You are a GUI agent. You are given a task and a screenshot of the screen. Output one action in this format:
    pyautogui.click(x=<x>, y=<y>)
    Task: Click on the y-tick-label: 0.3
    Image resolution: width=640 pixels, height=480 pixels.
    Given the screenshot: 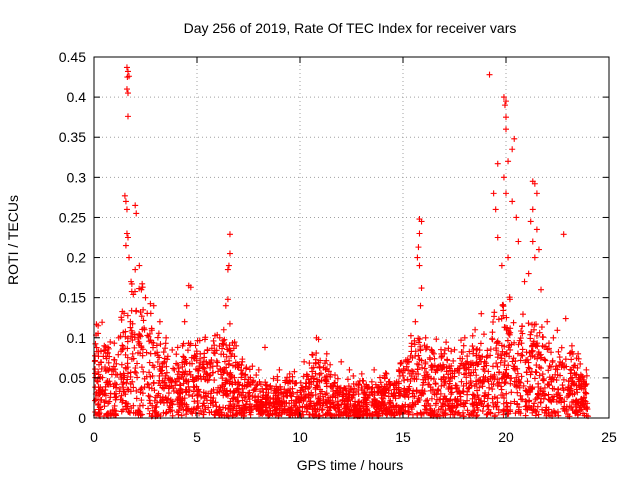 What is the action you would take?
    pyautogui.click(x=77, y=177)
    